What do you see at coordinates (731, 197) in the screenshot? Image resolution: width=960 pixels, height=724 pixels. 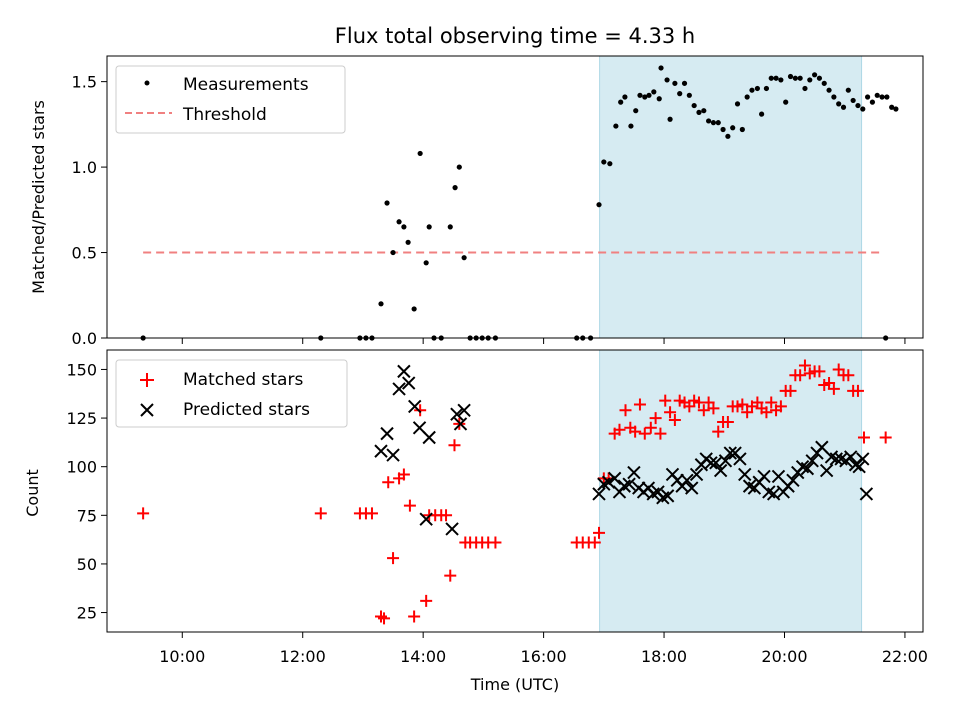 I see `top-highlight-span` at bounding box center [731, 197].